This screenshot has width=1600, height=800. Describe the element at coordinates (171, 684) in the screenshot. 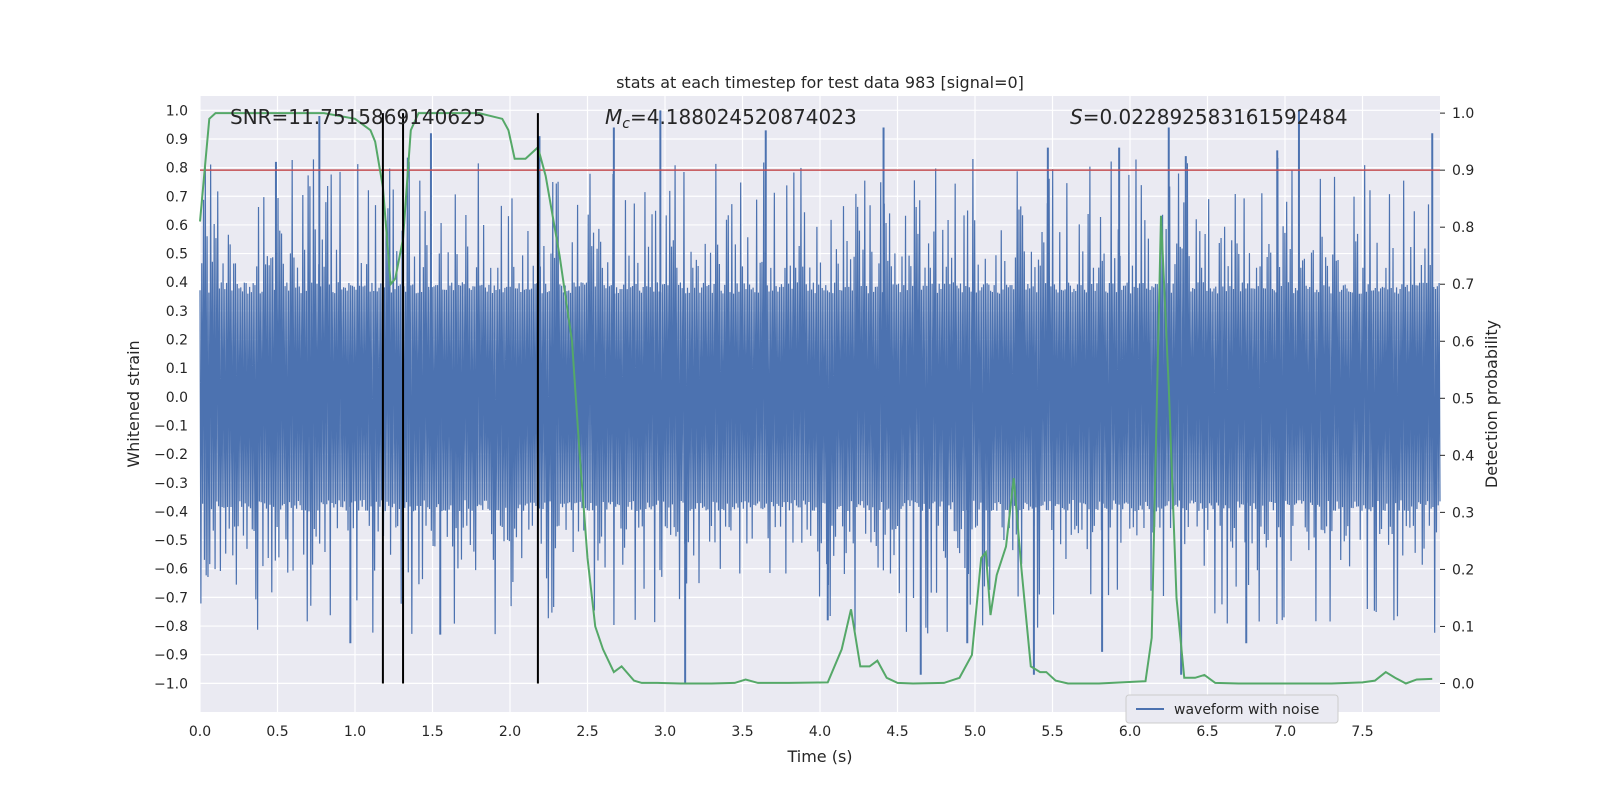

I see `y-left-tick-label: −1.0` at that location.